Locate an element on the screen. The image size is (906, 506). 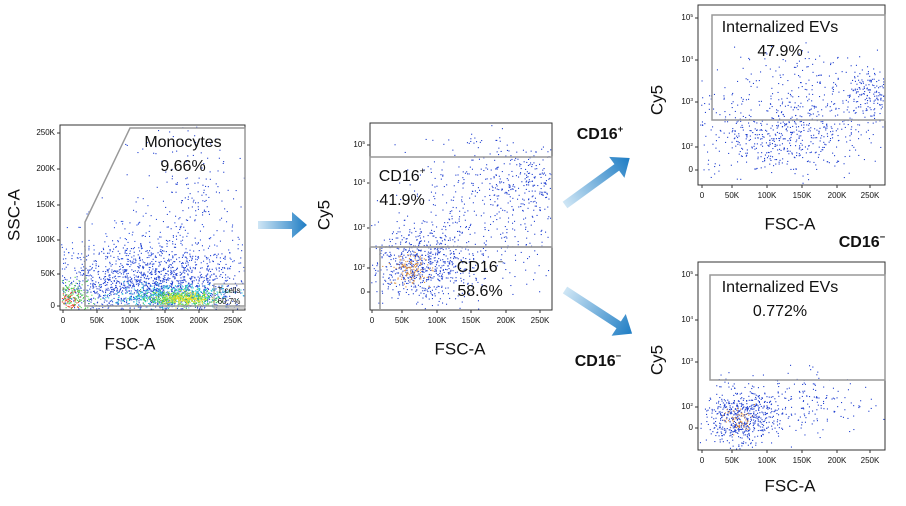
y-tick-label: 100K is located at coordinates (45, 239).